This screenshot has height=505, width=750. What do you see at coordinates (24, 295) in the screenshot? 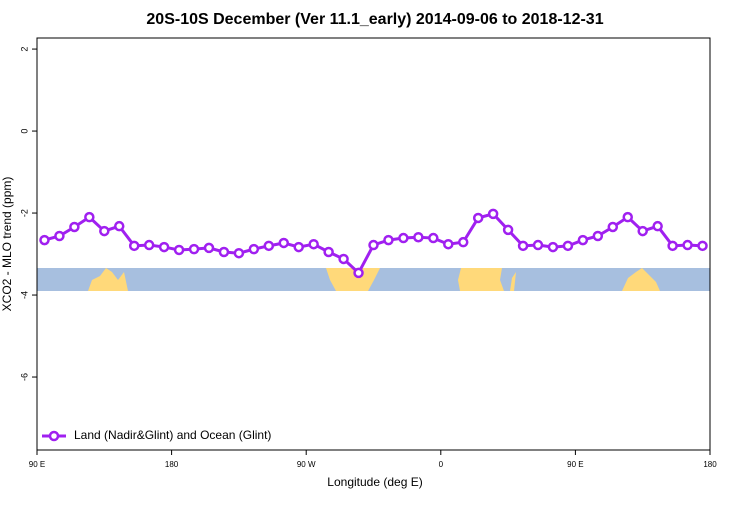
I see `y-tick-label: -4` at bounding box center [24, 295].